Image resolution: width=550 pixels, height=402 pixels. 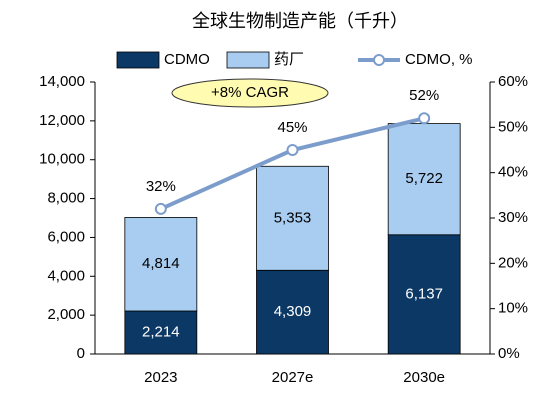 What do you see at coordinates (513, 217) in the screenshot?
I see `y2-tick-label: 30%` at bounding box center [513, 217].